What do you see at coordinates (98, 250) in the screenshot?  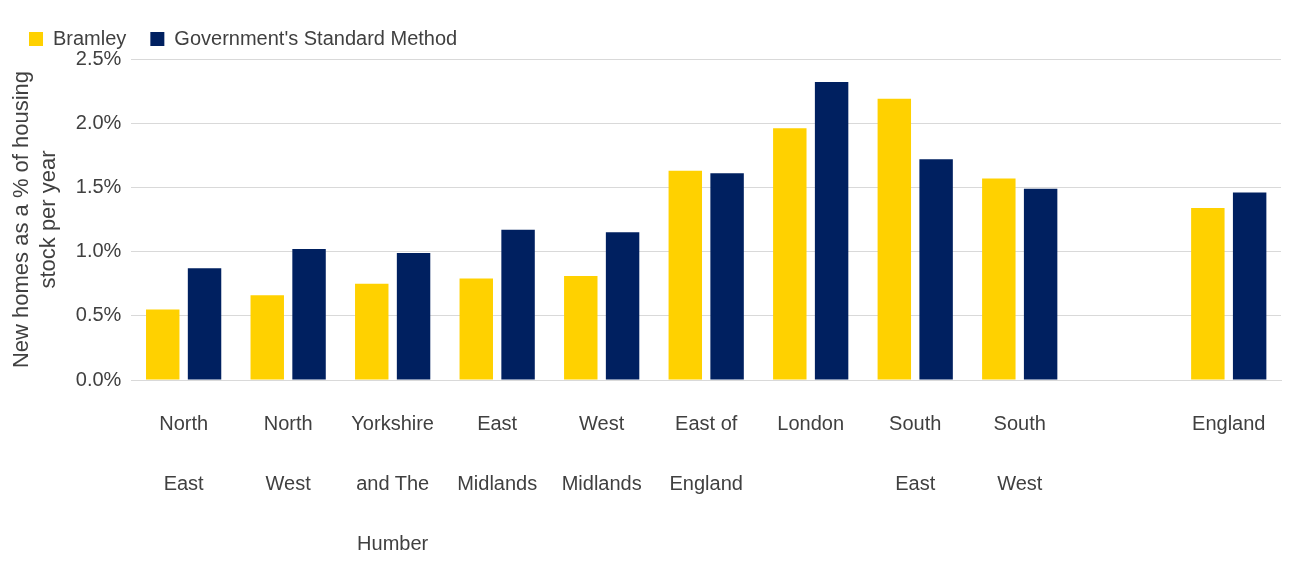 I see `y-tick-label: 1.0%` at bounding box center [98, 250].